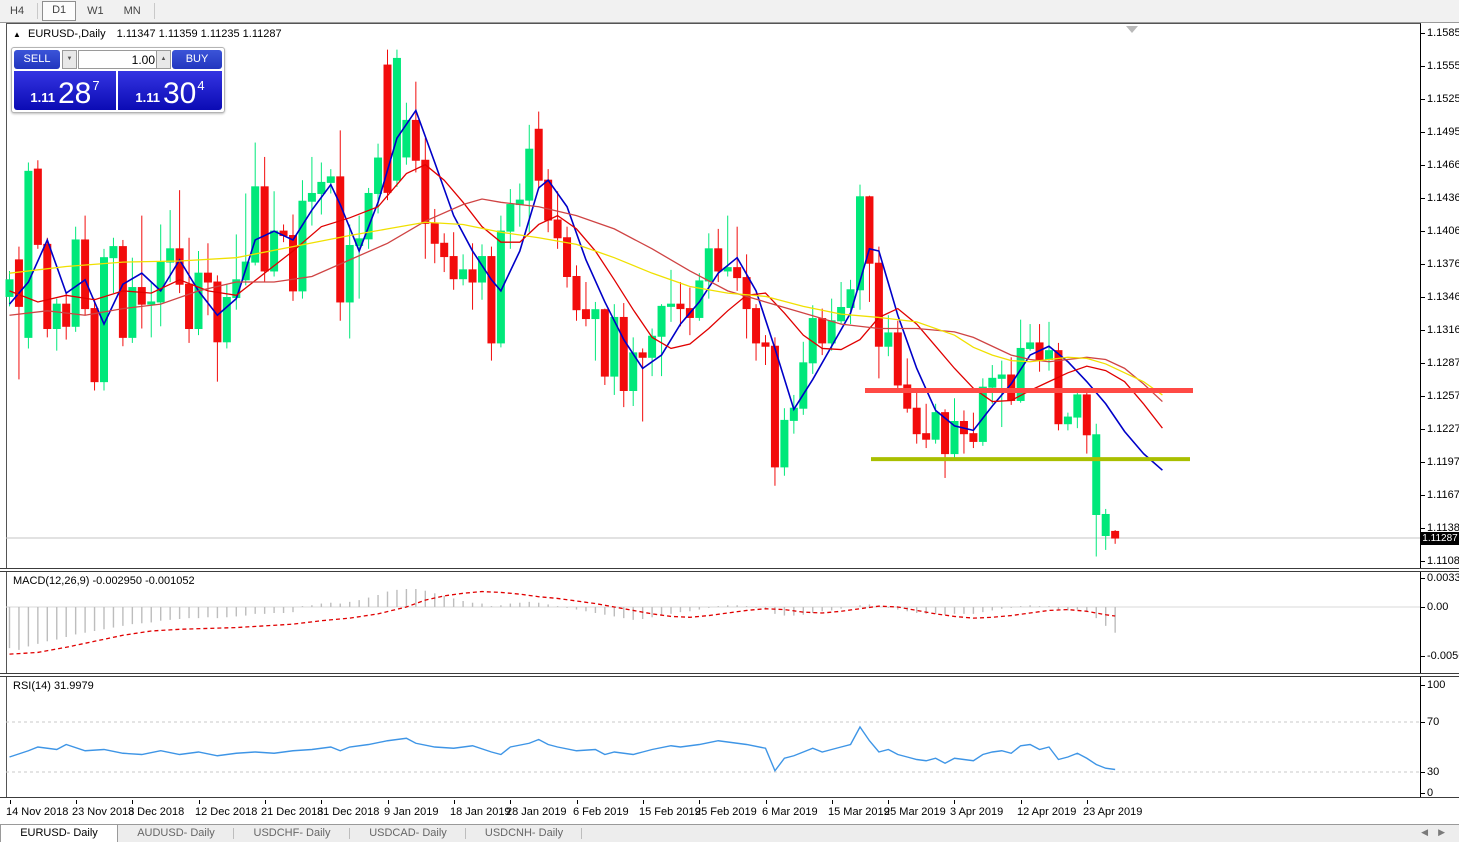 This screenshot has height=842, width=1459. What do you see at coordinates (59, 11) in the screenshot?
I see `timeframe-button-d1: D1` at bounding box center [59, 11].